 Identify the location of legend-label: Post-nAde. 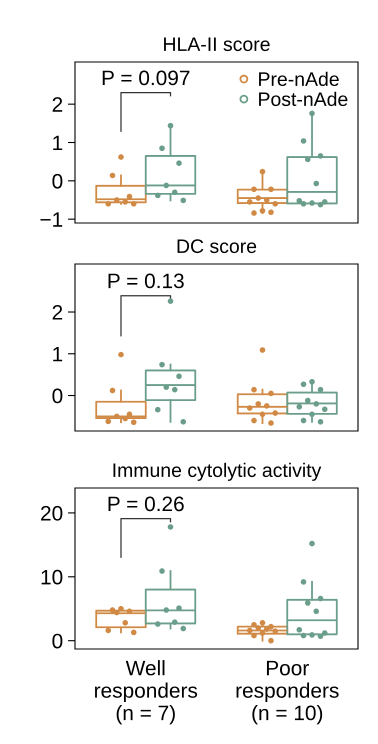
(303, 99).